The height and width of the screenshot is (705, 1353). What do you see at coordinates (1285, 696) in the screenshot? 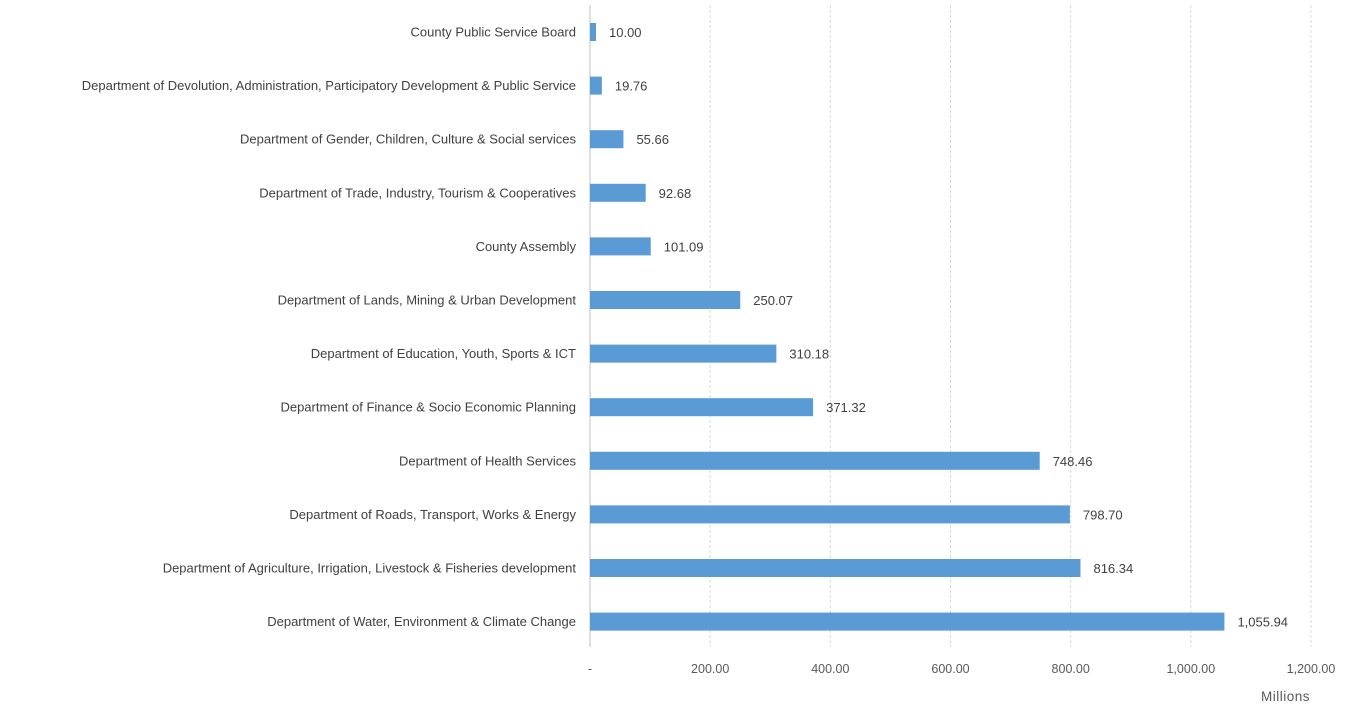
I see `x-unit-label: Millions` at bounding box center [1285, 696].